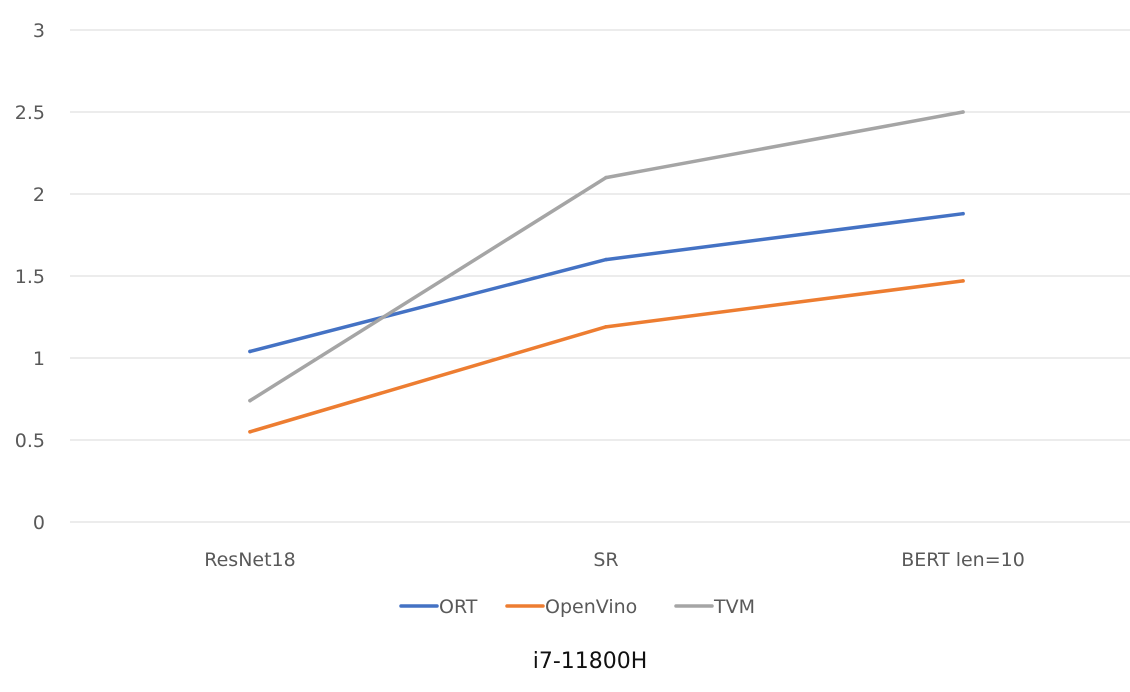 The image size is (1130, 692). What do you see at coordinates (39, 523) in the screenshot?
I see `y-tick-label: 0` at bounding box center [39, 523].